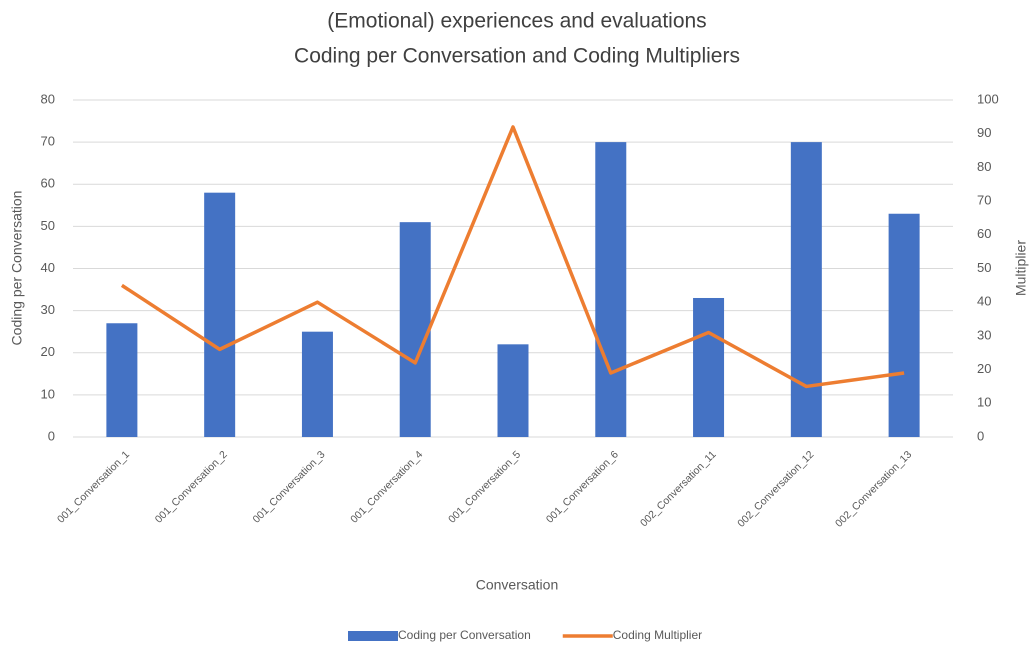 This screenshot has height=656, width=1035. Describe the element at coordinates (464, 635) in the screenshot. I see `legend-label: Coding per Conversation` at that location.